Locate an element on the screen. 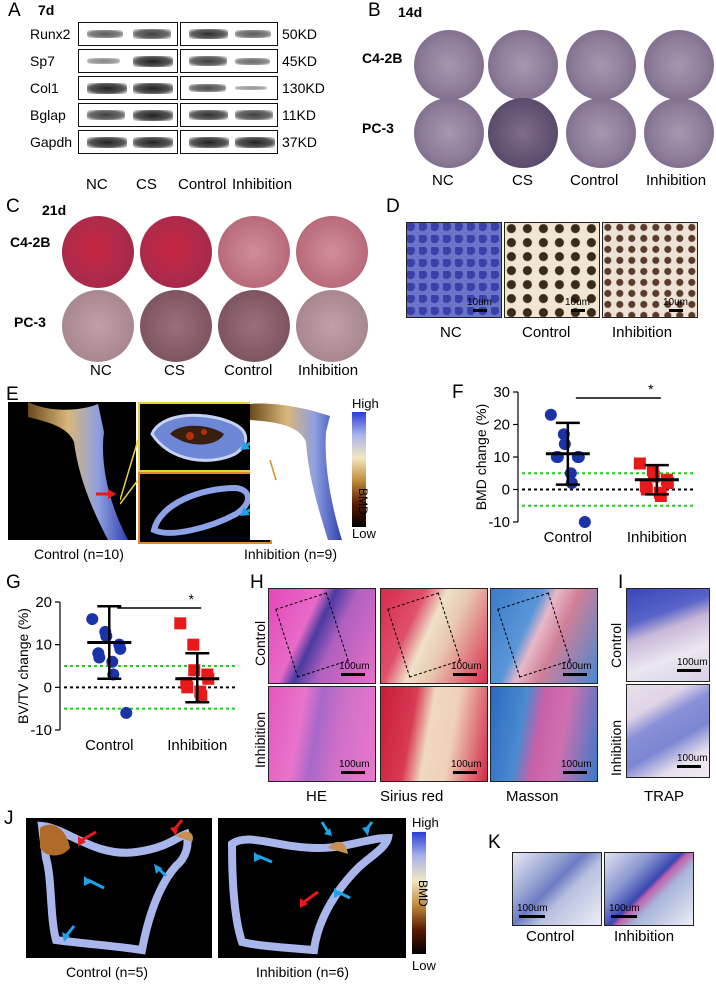 The image size is (716, 984). row-label-b-c42b: C4-2B is located at coordinates (382, 58).